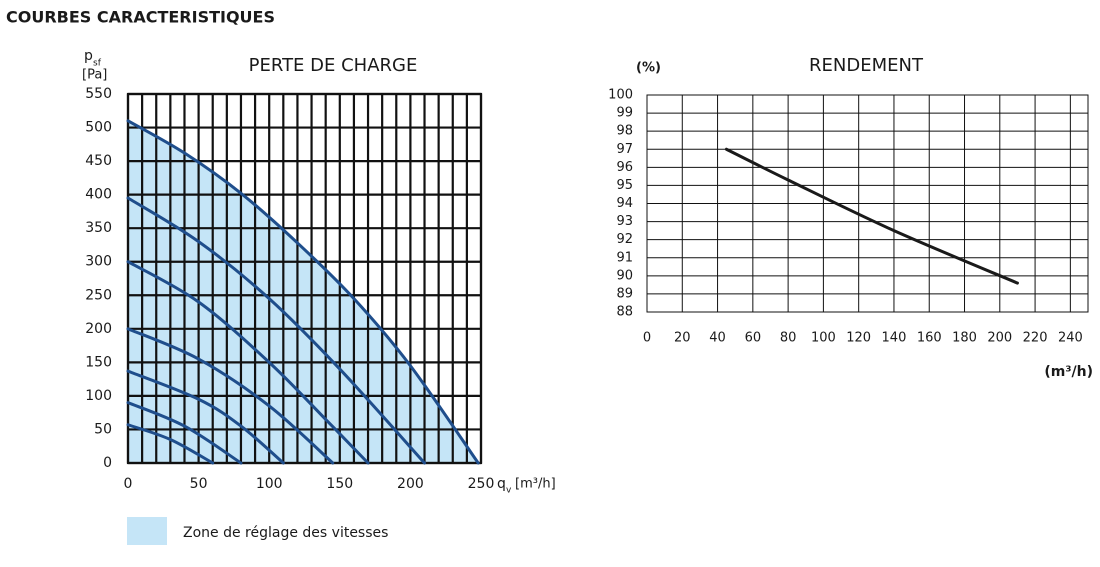 The image size is (1100, 567). What do you see at coordinates (624, 203) in the screenshot?
I see `y-tick-label: 94` at bounding box center [624, 203].